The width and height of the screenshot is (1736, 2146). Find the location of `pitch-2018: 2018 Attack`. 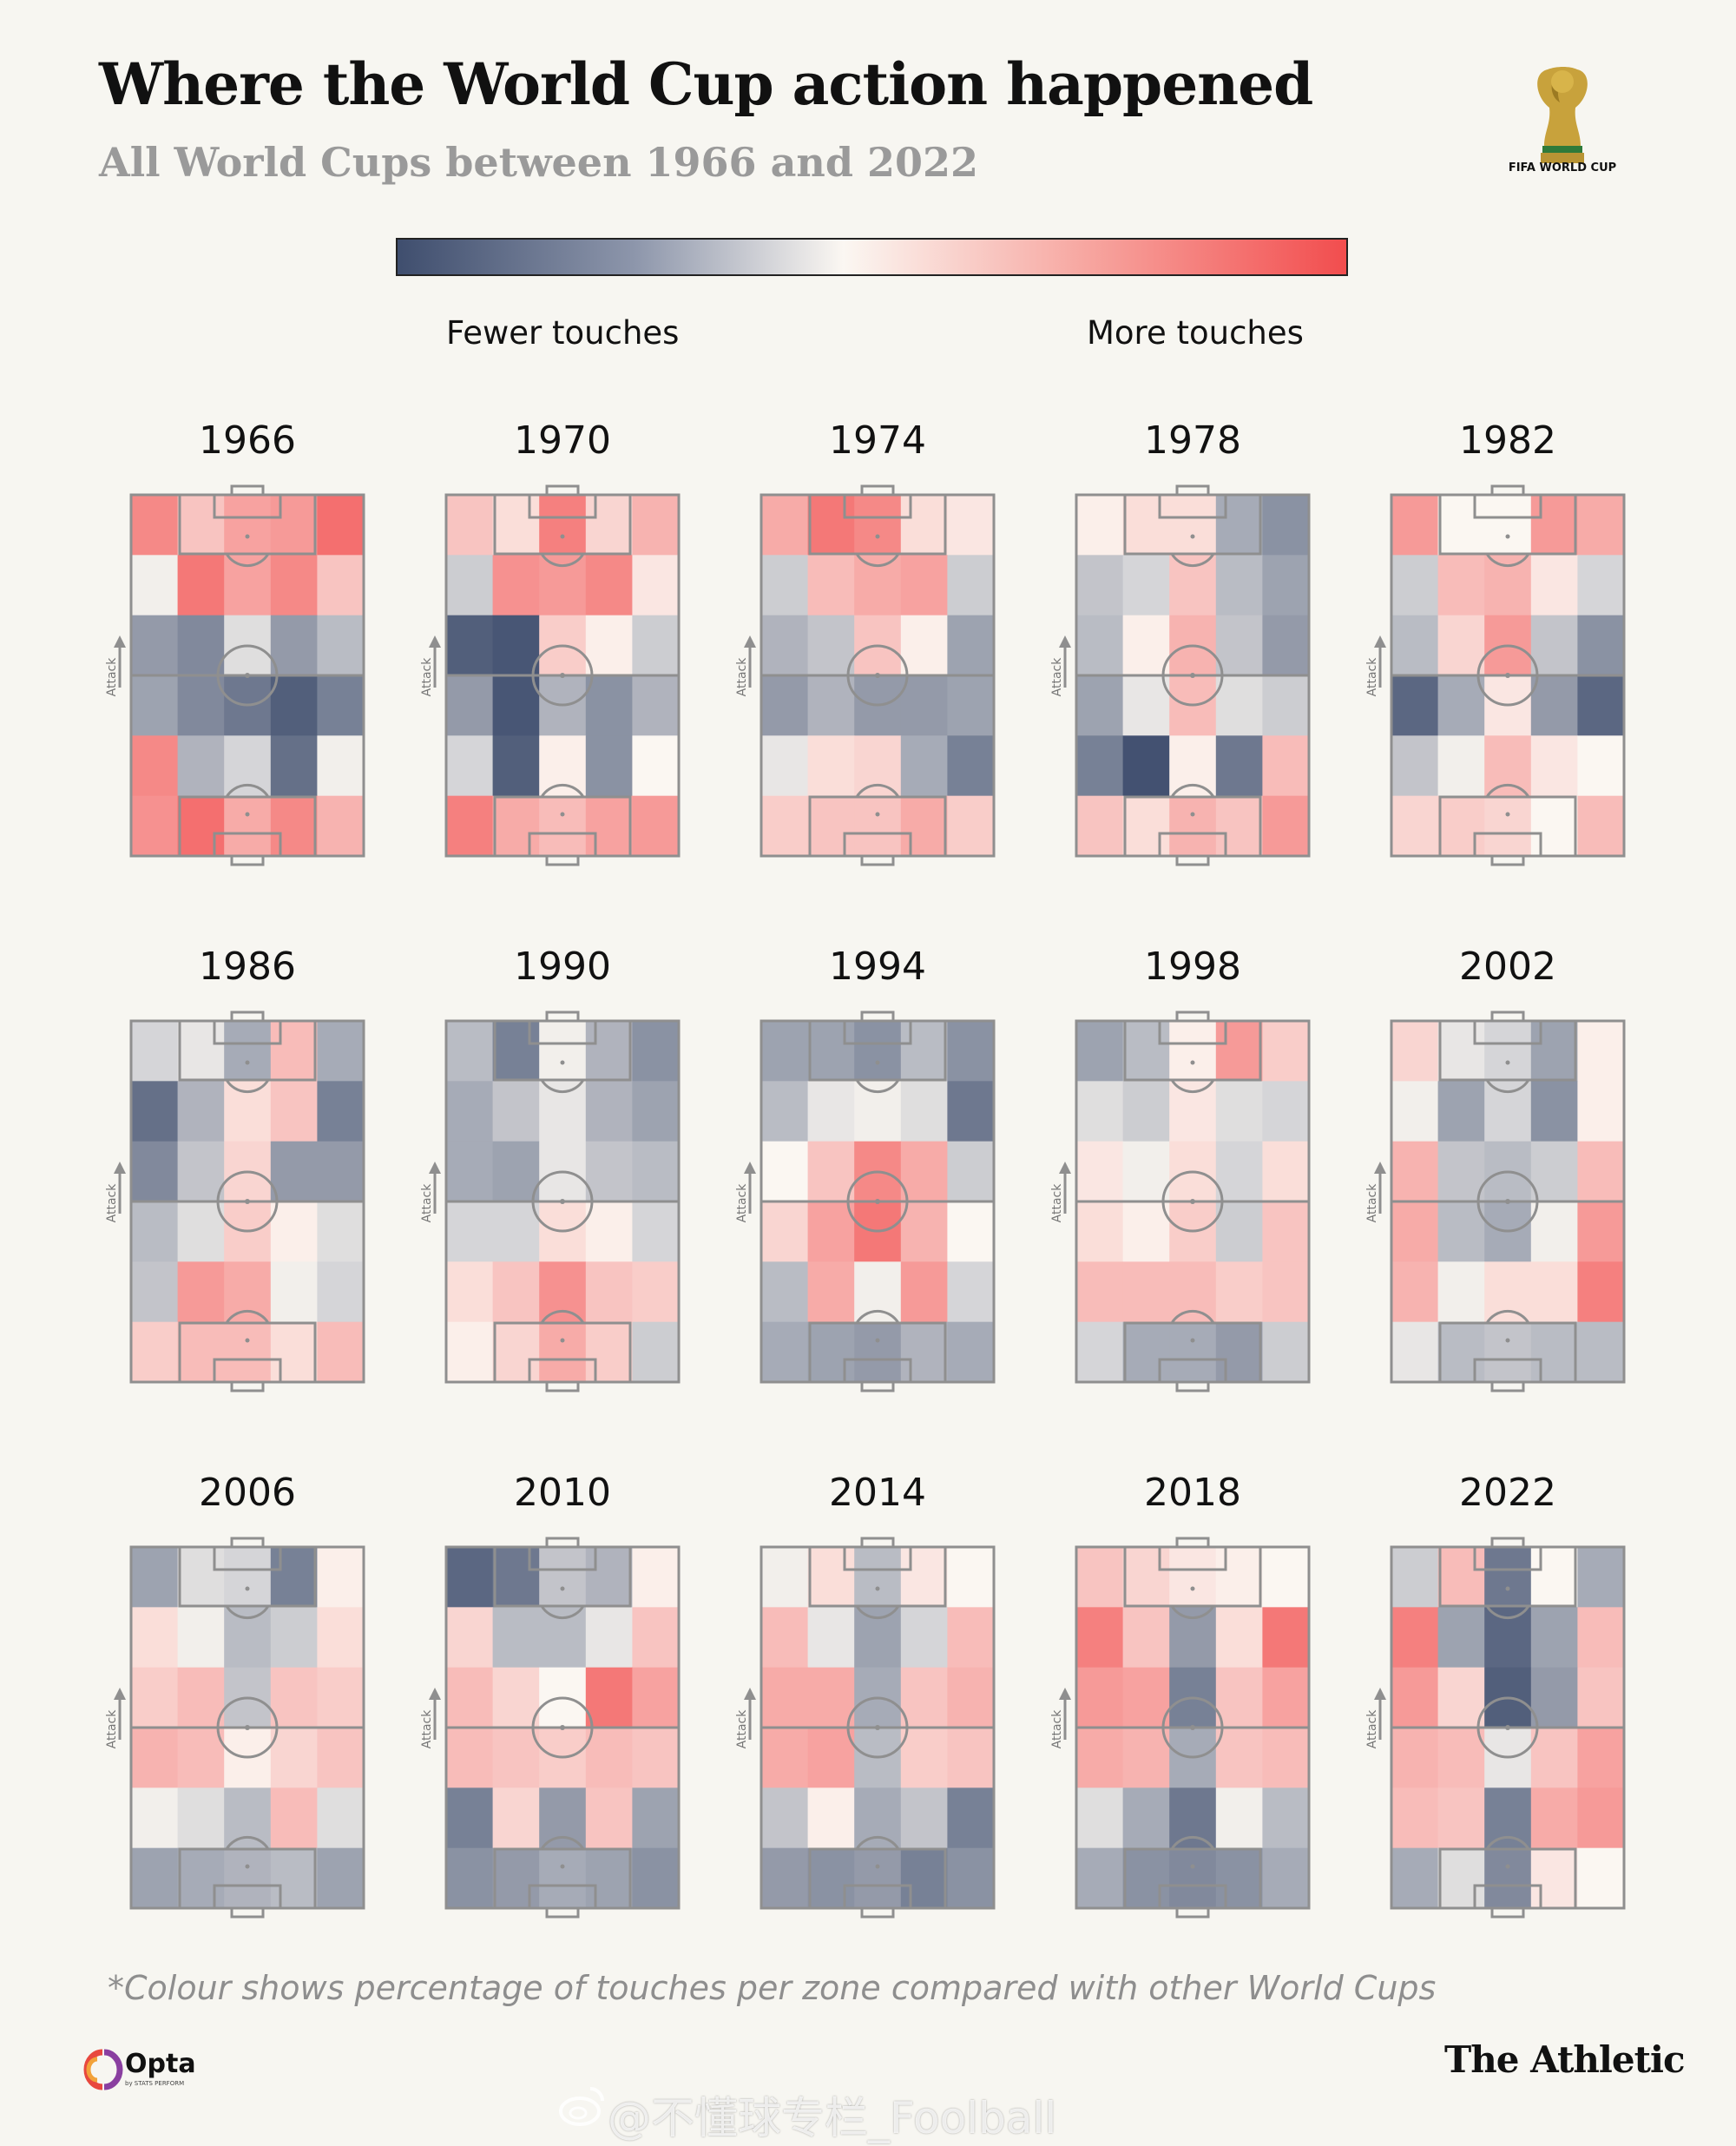

pitch-2018: 2018 Attack is located at coordinates (1180, 1695).